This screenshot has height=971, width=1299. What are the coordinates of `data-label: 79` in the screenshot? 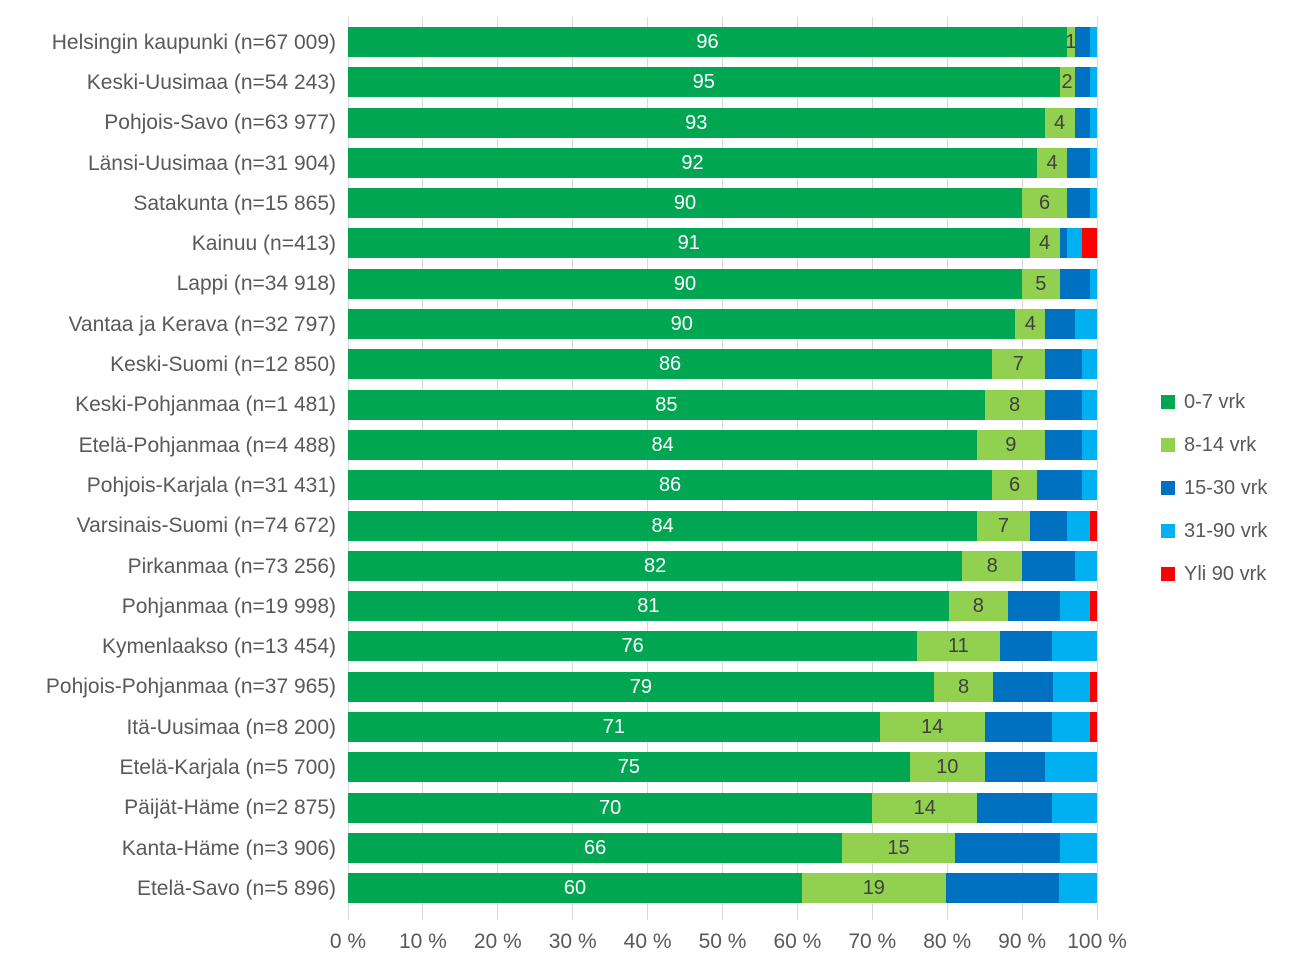 It's located at (641, 686).